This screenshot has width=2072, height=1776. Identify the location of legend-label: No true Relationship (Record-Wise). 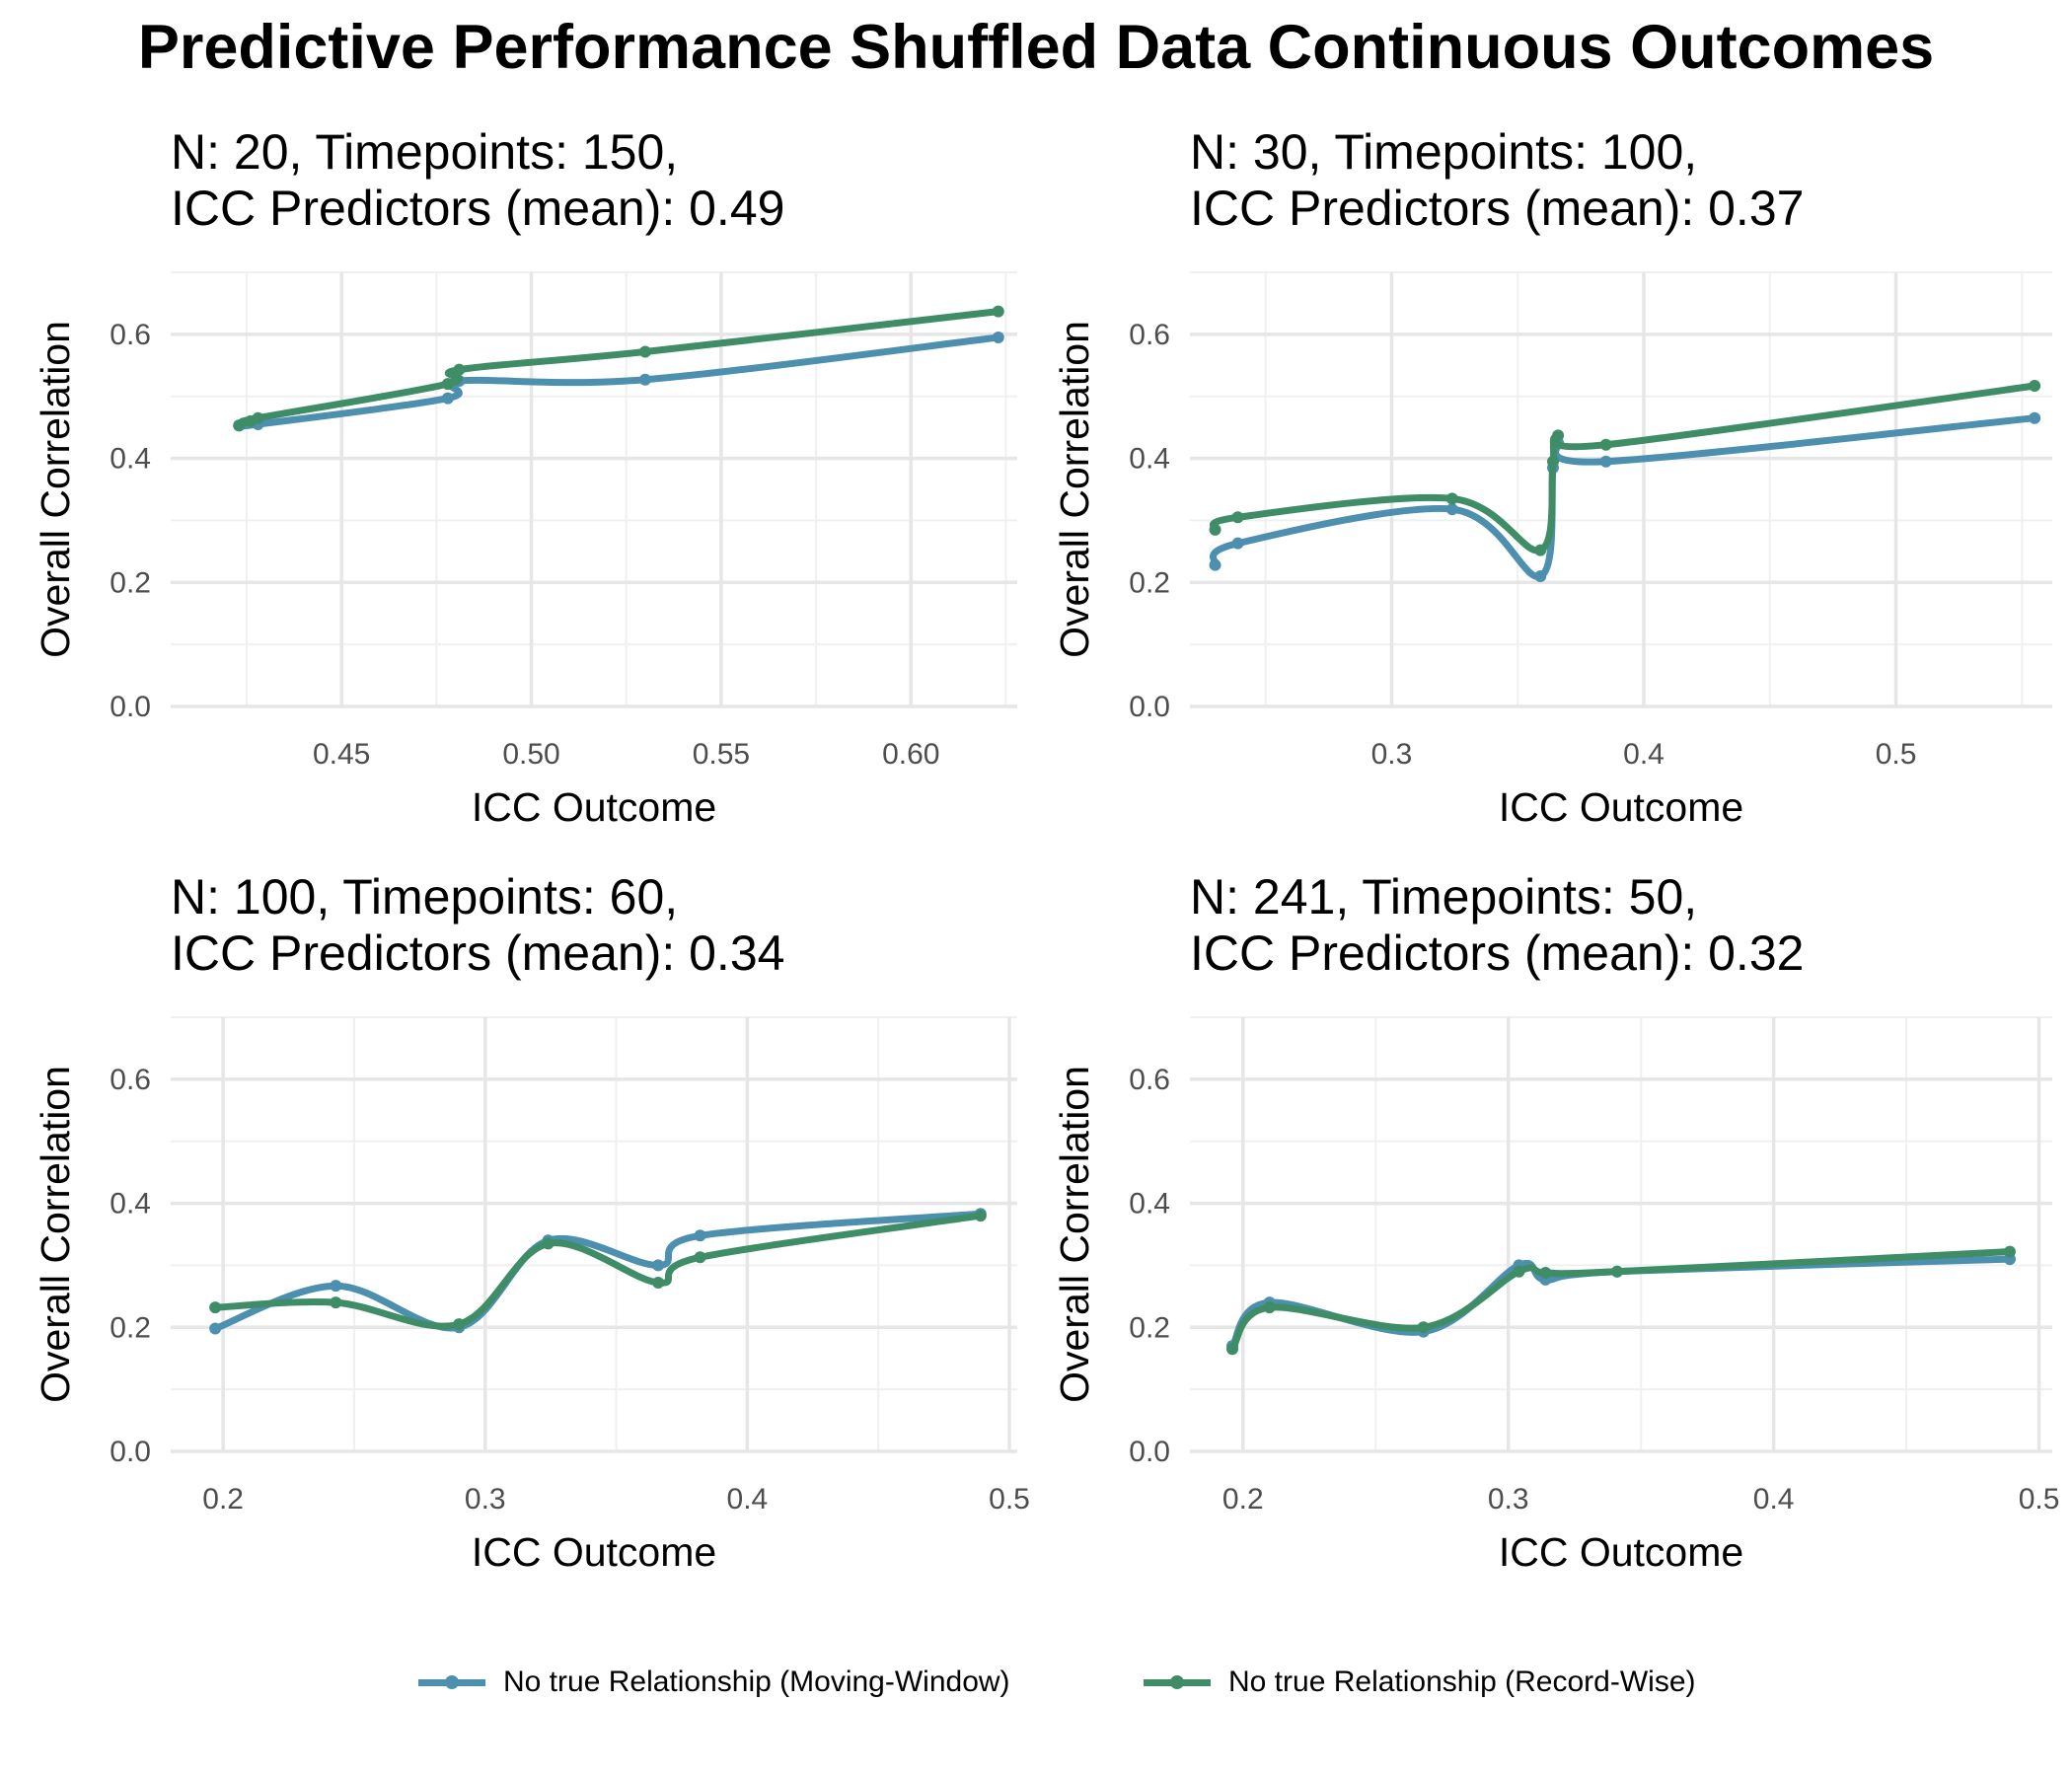
(1462, 1682).